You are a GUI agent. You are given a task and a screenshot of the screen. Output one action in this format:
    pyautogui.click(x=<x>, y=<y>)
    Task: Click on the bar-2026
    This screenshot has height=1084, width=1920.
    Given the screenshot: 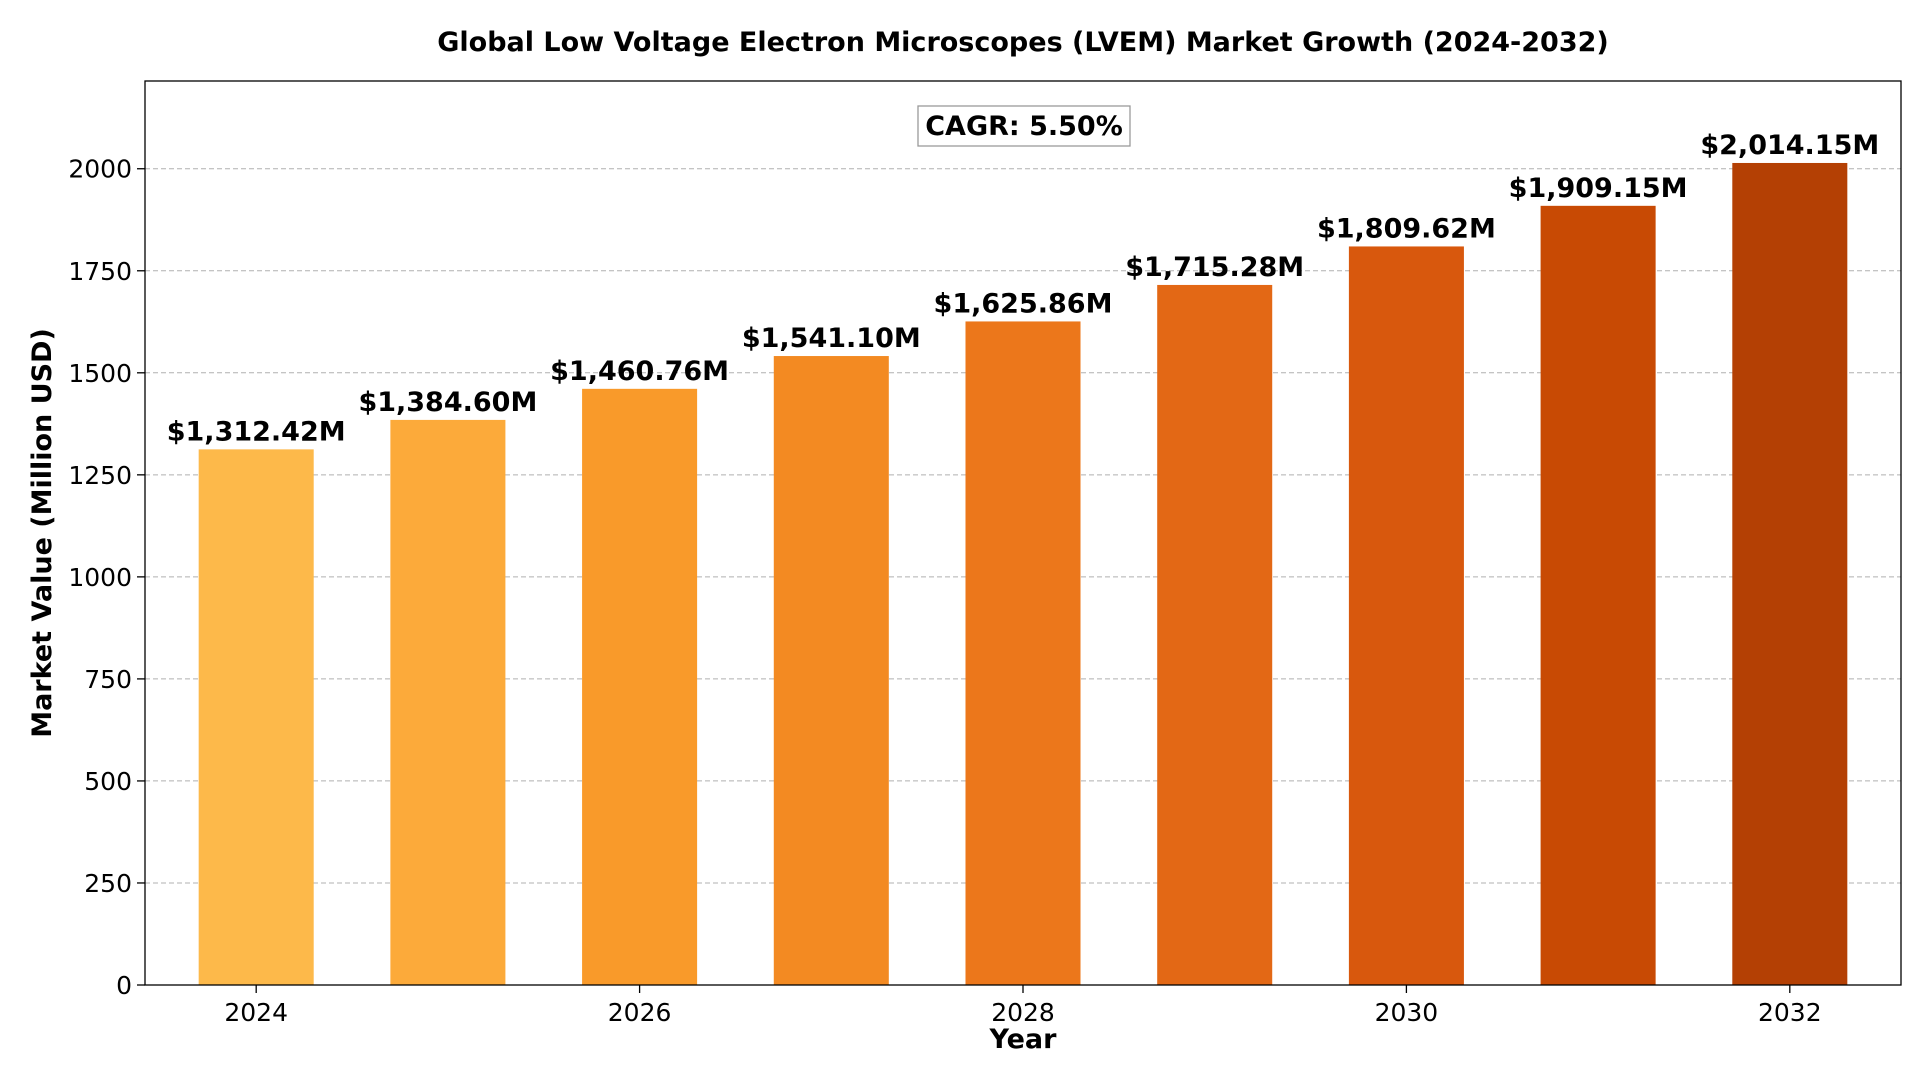 What is the action you would take?
    pyautogui.click(x=640, y=686)
    